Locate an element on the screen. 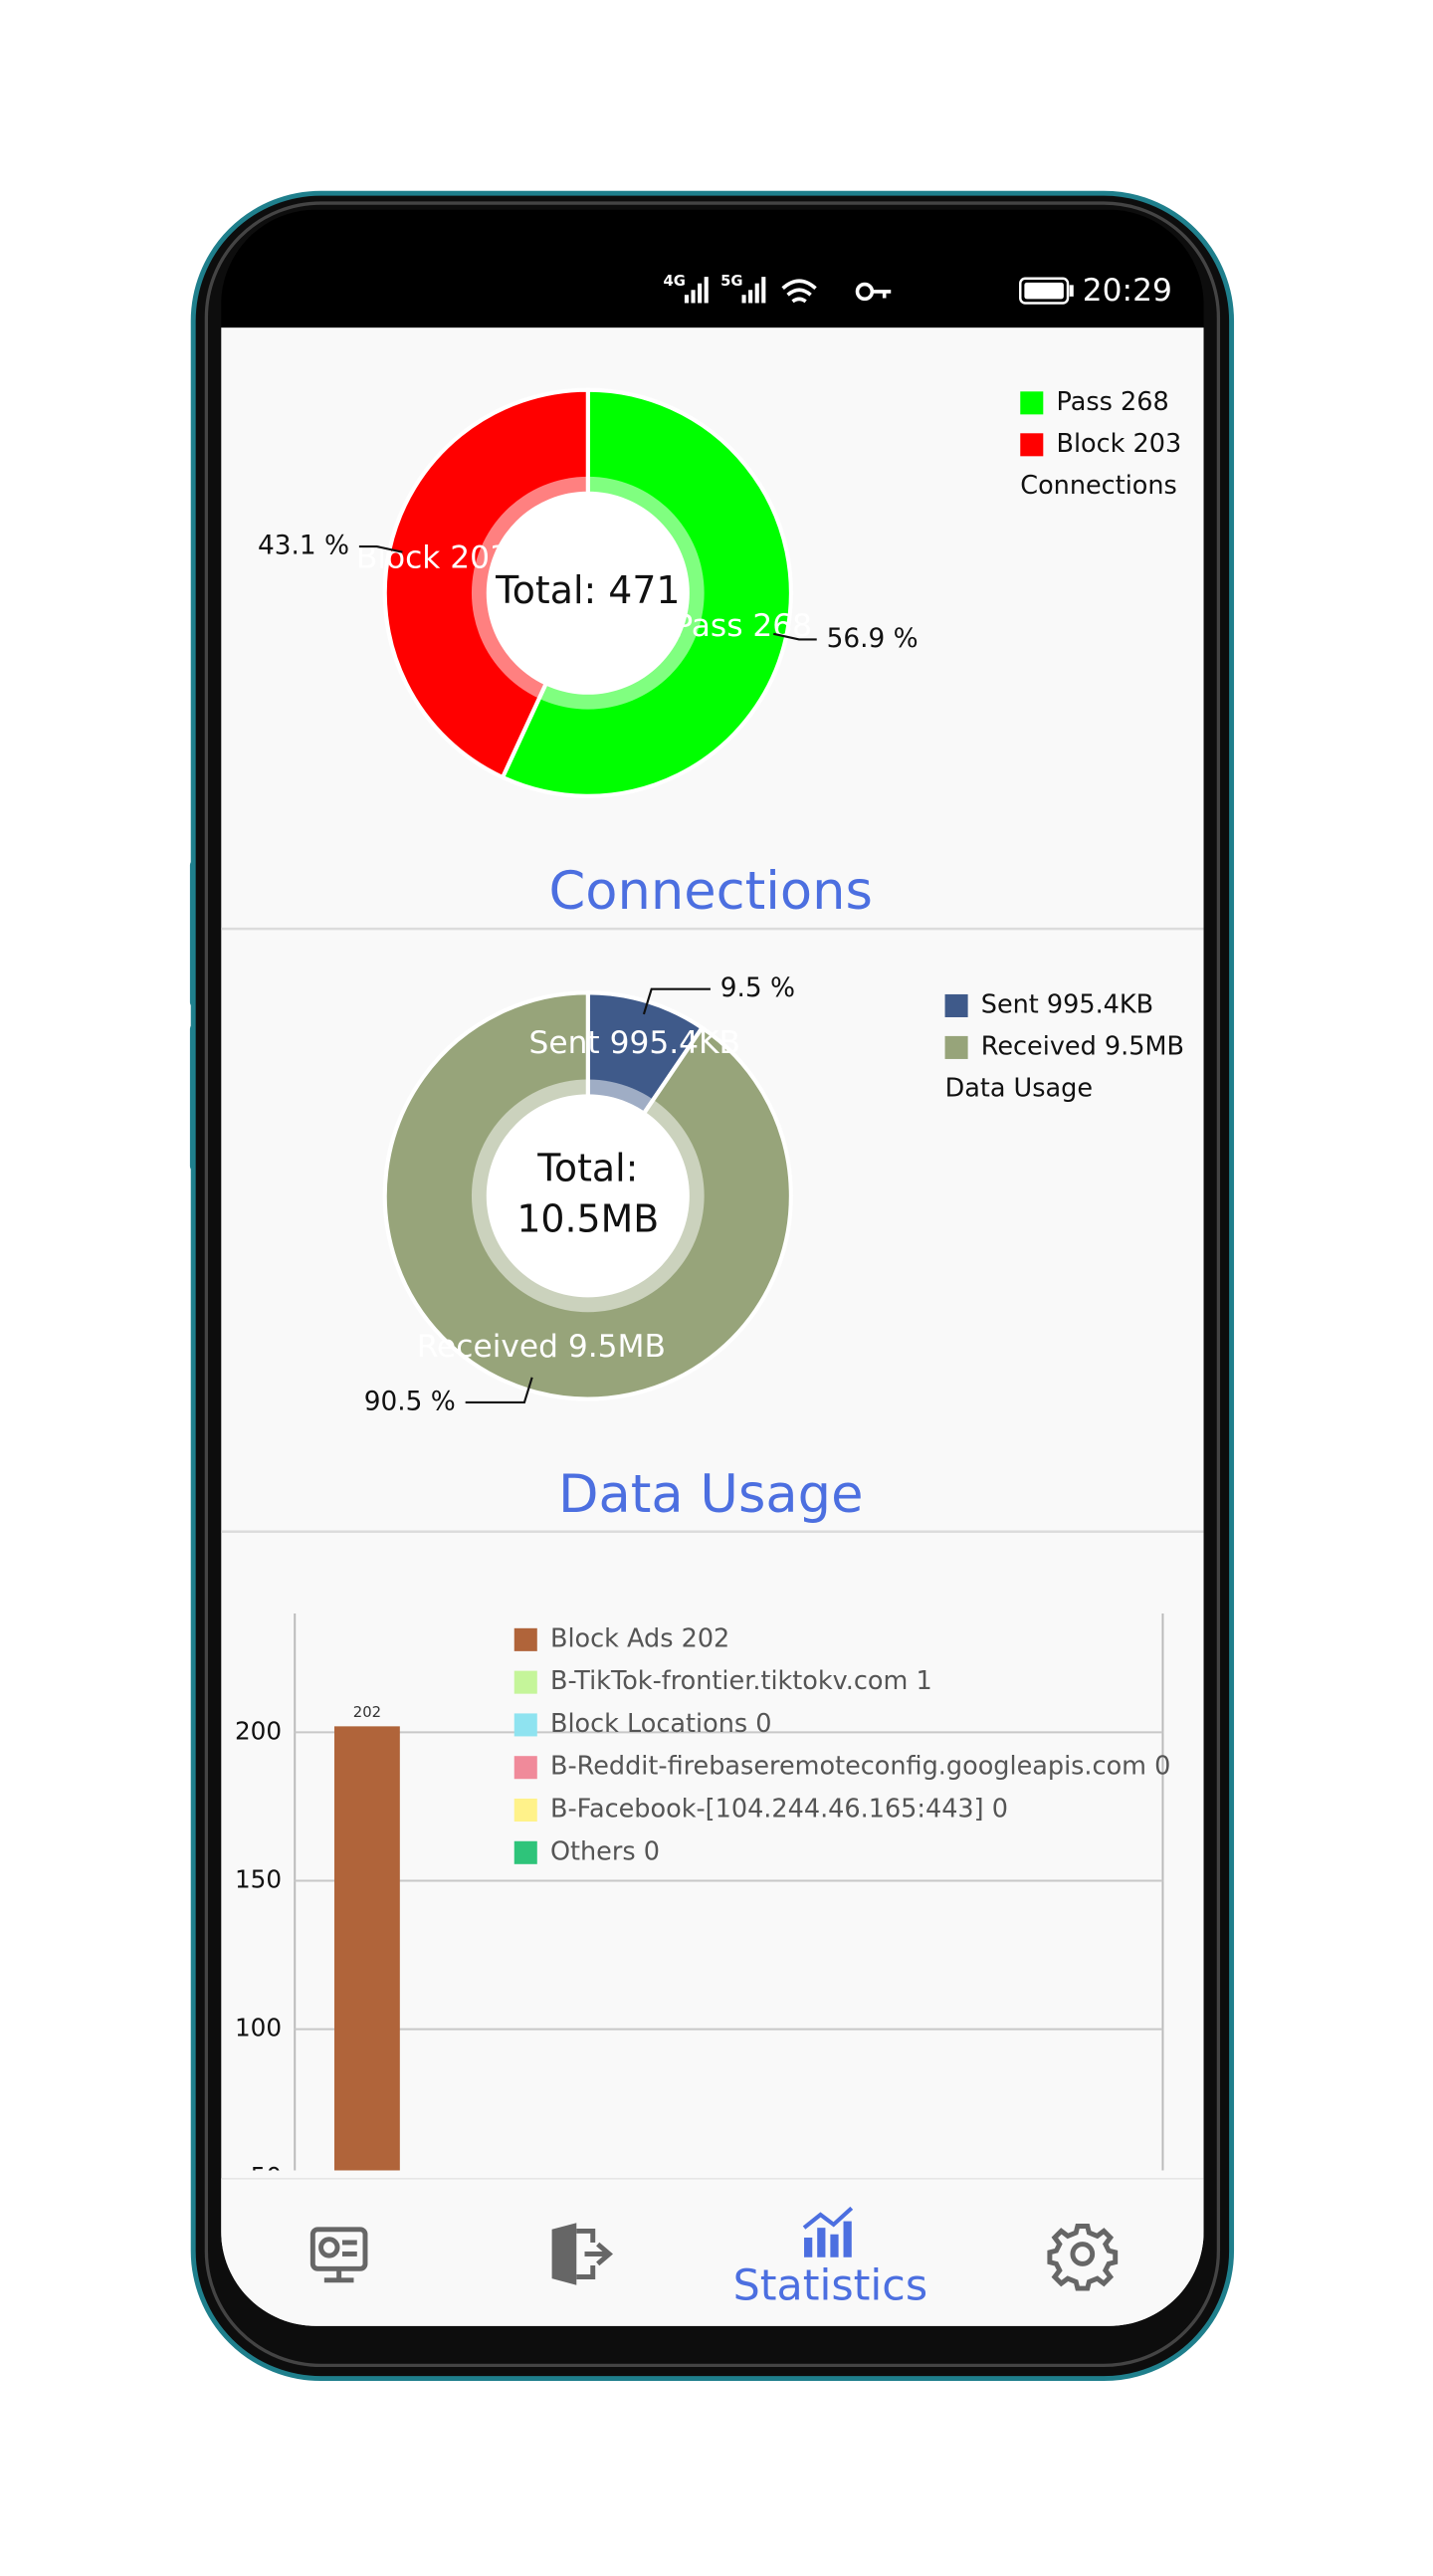 Image resolution: width=1433 pixels, height=2576 pixels. clock: 20:29 is located at coordinates (1127, 291).